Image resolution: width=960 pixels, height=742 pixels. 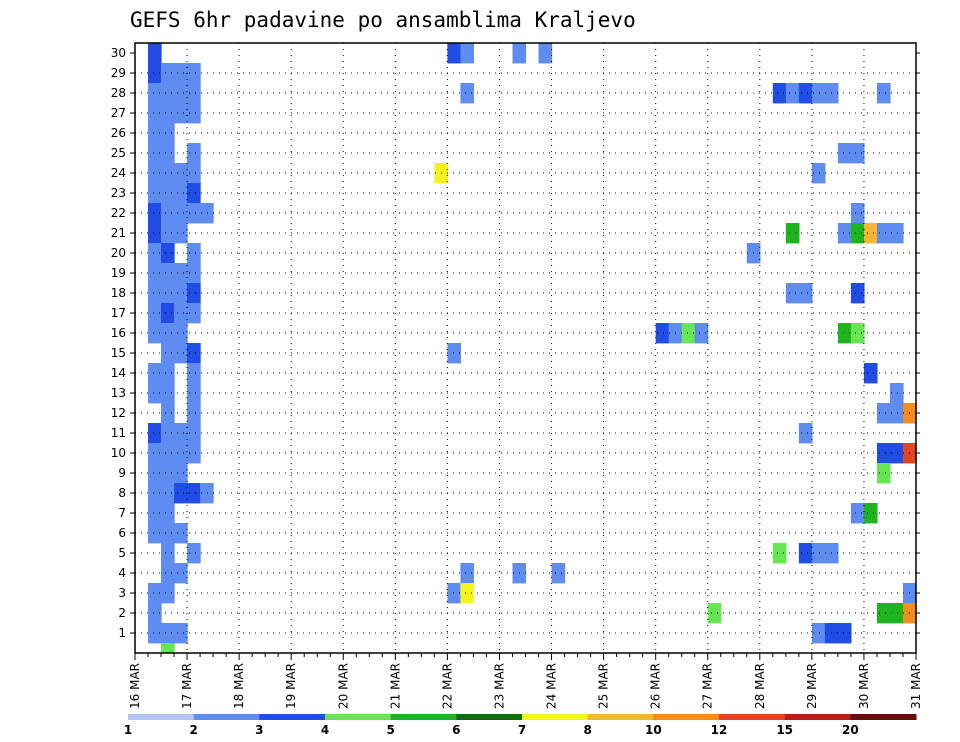 What do you see at coordinates (864, 686) in the screenshot?
I see `x-tick-label: 30 MAR` at bounding box center [864, 686].